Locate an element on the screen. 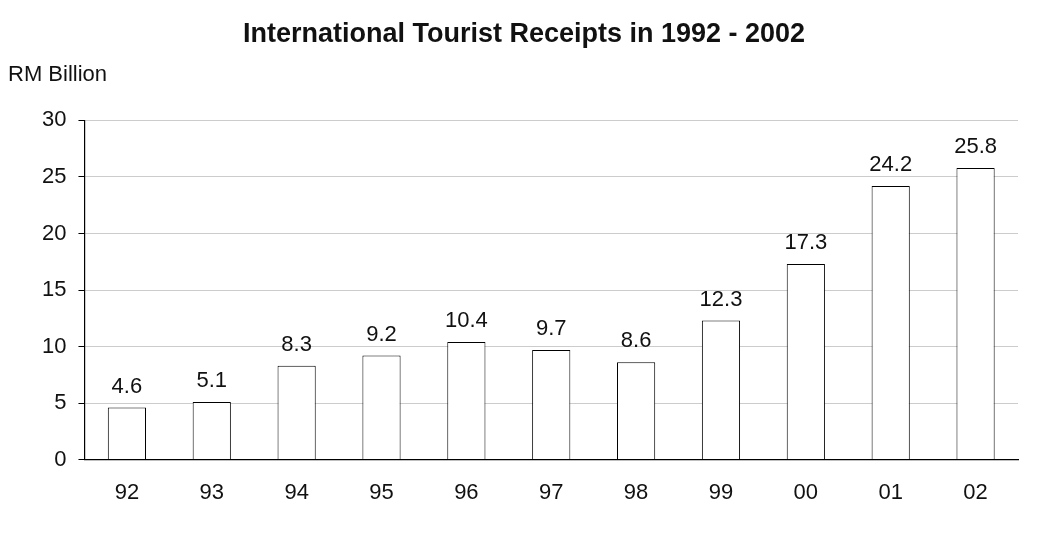  y-tick-label: 0 is located at coordinates (60, 458).